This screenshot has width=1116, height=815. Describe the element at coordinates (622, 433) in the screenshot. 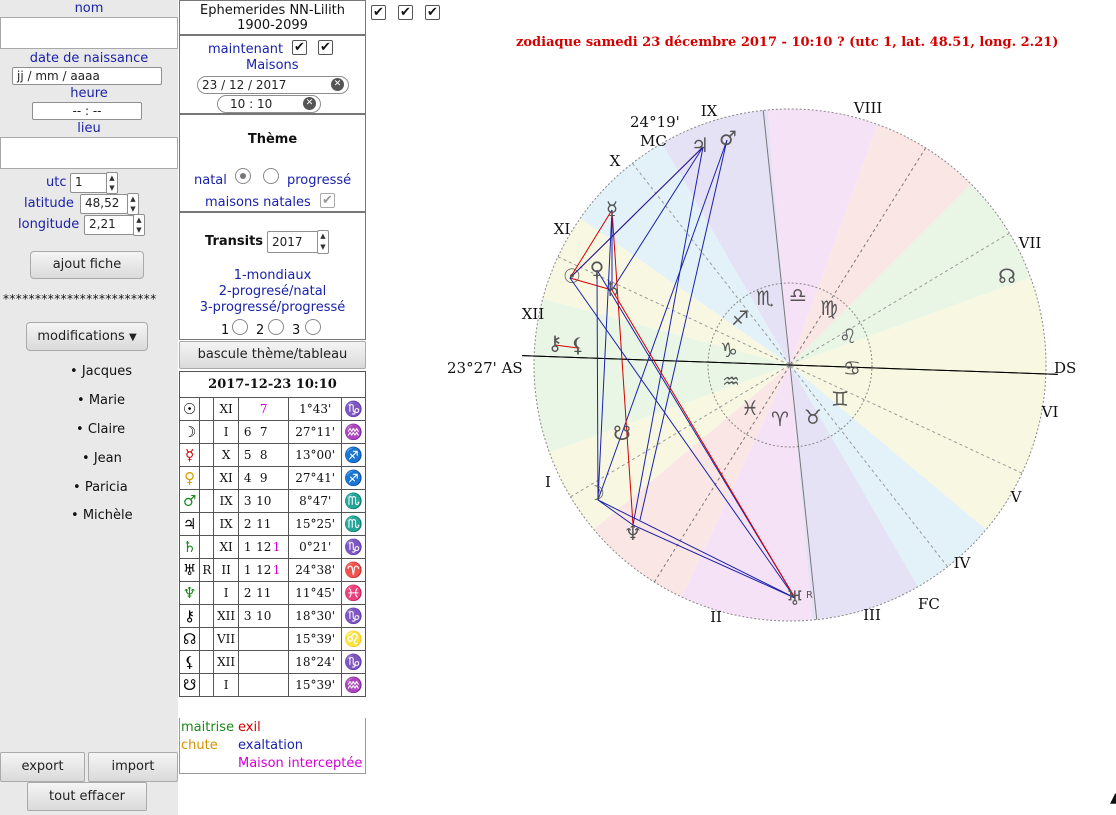

I see `planet-glyph-icon: ☋` at that location.